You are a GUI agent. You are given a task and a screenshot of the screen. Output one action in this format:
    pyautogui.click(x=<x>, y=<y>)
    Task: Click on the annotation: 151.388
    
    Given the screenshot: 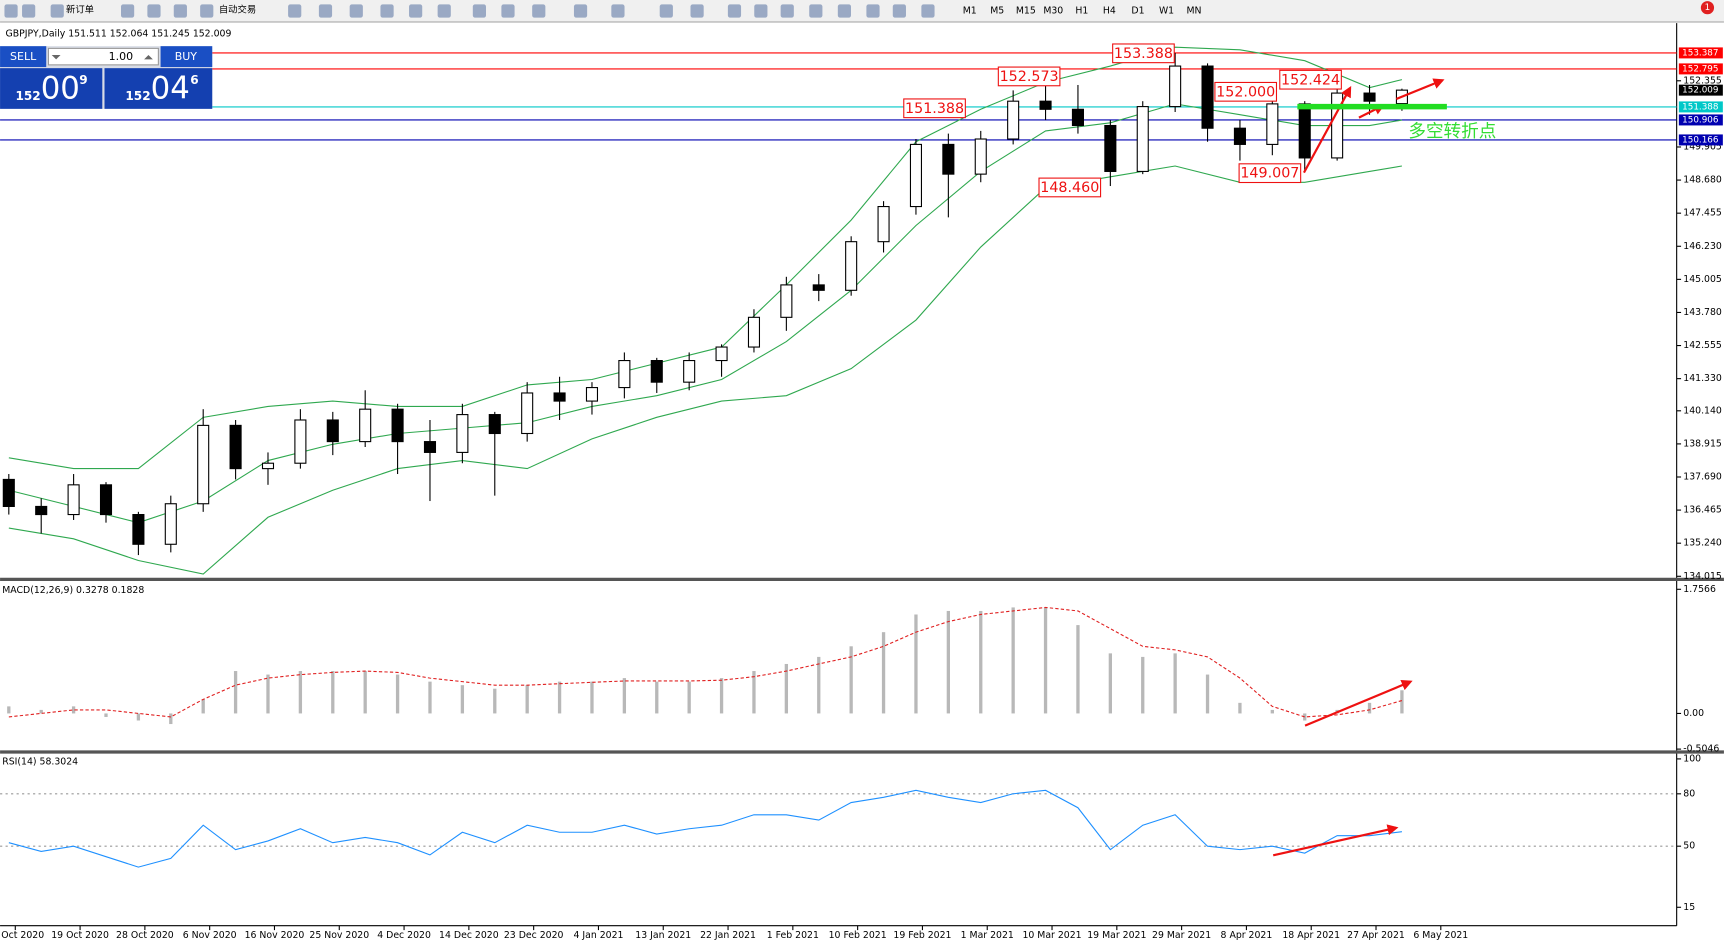 What is the action you would take?
    pyautogui.click(x=934, y=109)
    